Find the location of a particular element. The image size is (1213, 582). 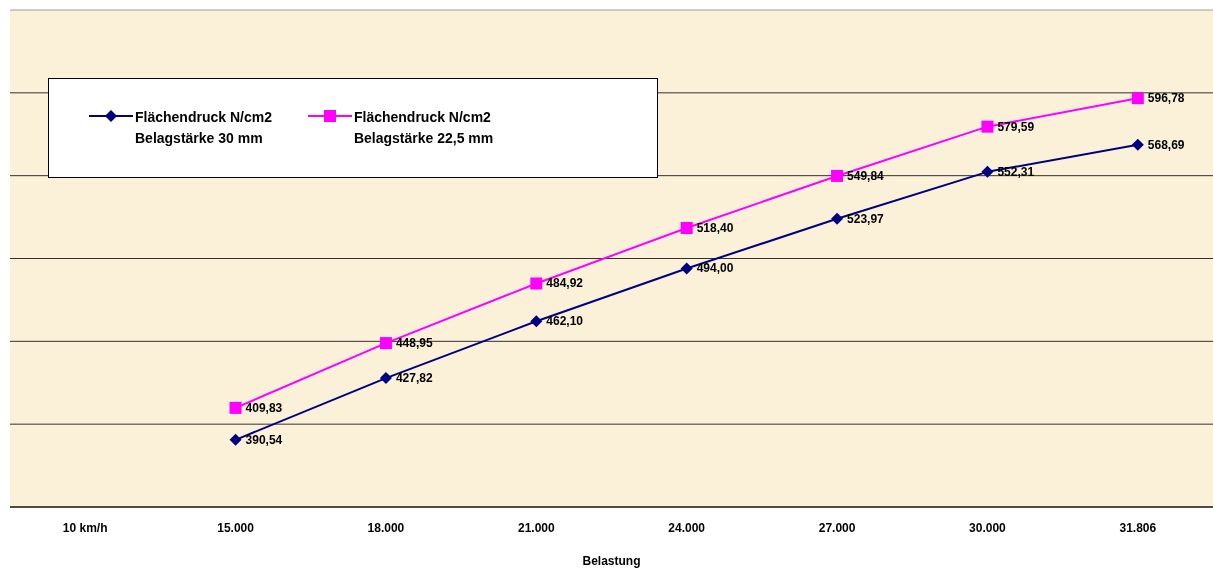

x-axis-title: Belastung is located at coordinates (611, 561).